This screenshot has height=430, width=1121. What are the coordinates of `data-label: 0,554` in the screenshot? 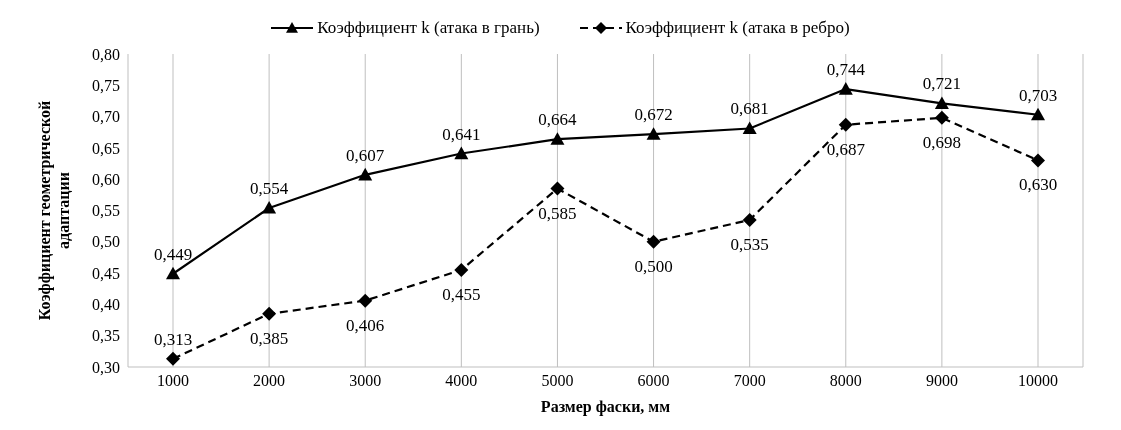 It's located at (269, 188).